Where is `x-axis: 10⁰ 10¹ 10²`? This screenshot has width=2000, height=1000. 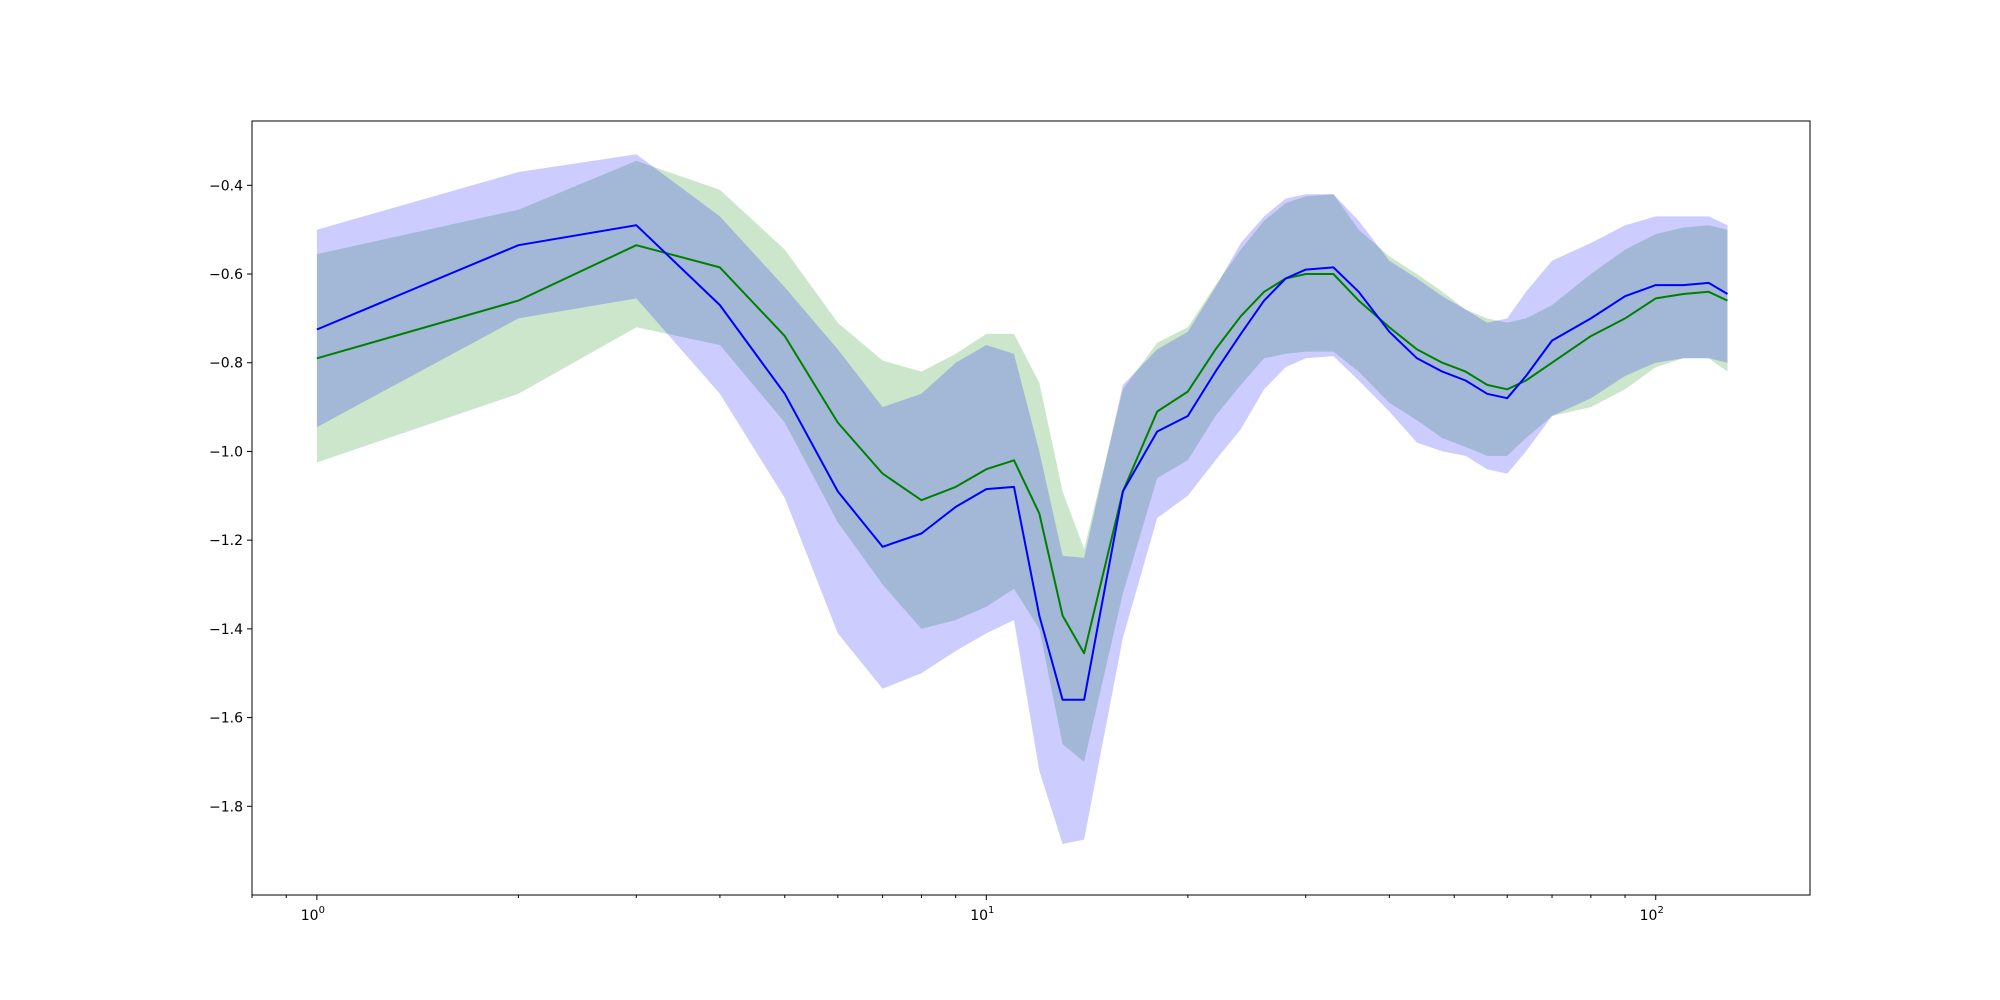 x-axis: 10⁰ 10¹ 10² is located at coordinates (957, 909).